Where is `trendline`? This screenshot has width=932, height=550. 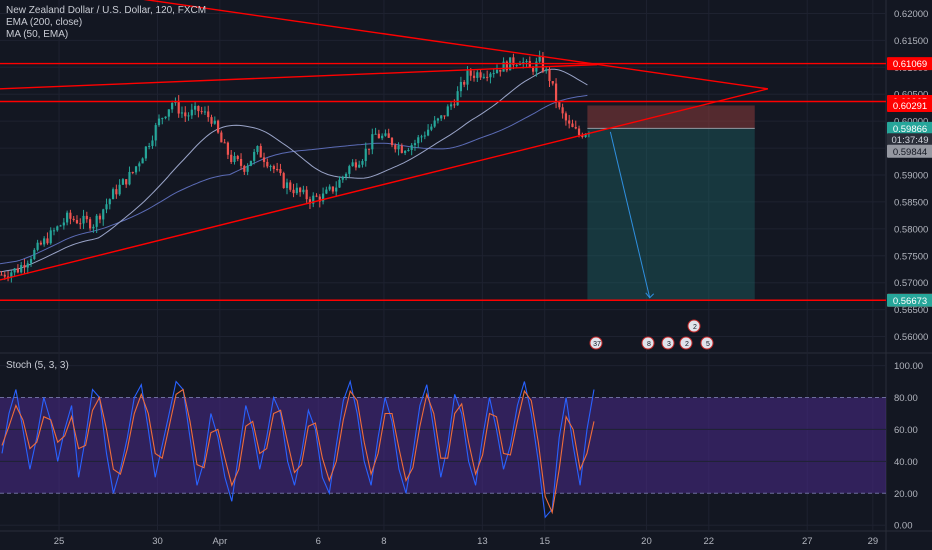
trendline is located at coordinates (455, 45).